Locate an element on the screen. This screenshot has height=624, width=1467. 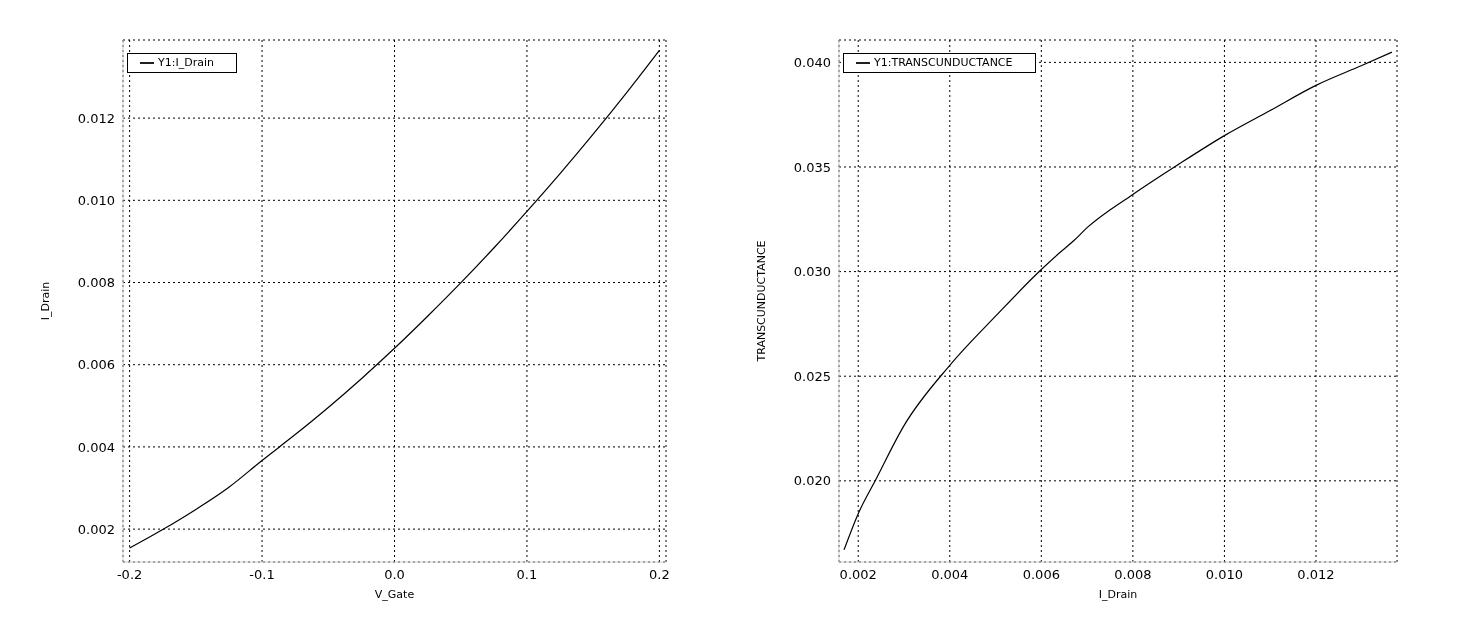
y-tick-label: 0.040 is located at coordinates (812, 62).